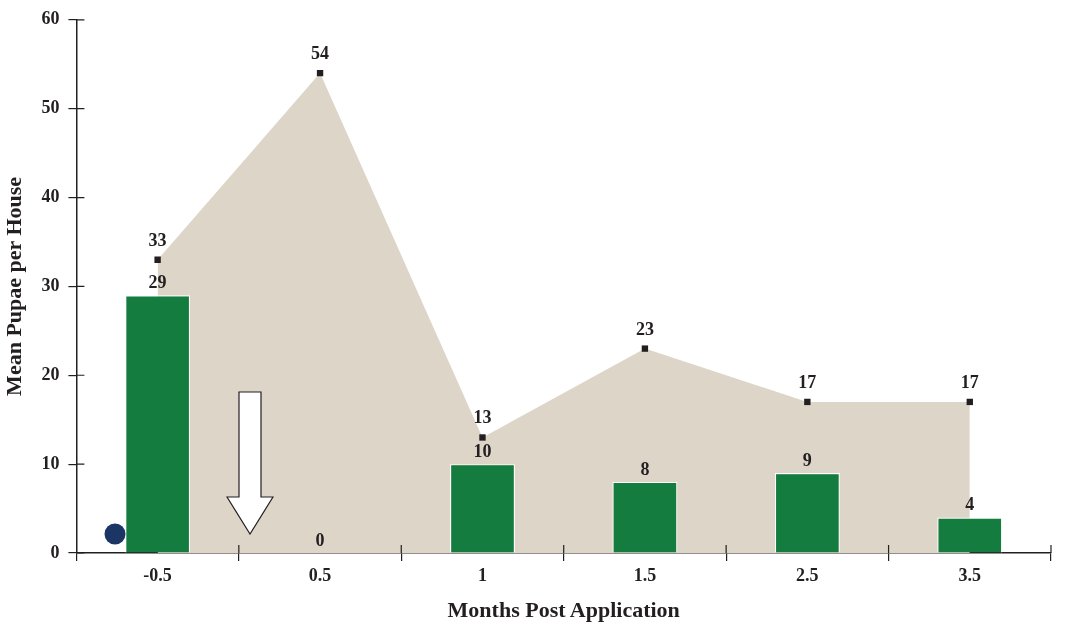 The width and height of the screenshot is (1067, 625). Describe the element at coordinates (807, 460) in the screenshot. I see `data-label: 9` at that location.